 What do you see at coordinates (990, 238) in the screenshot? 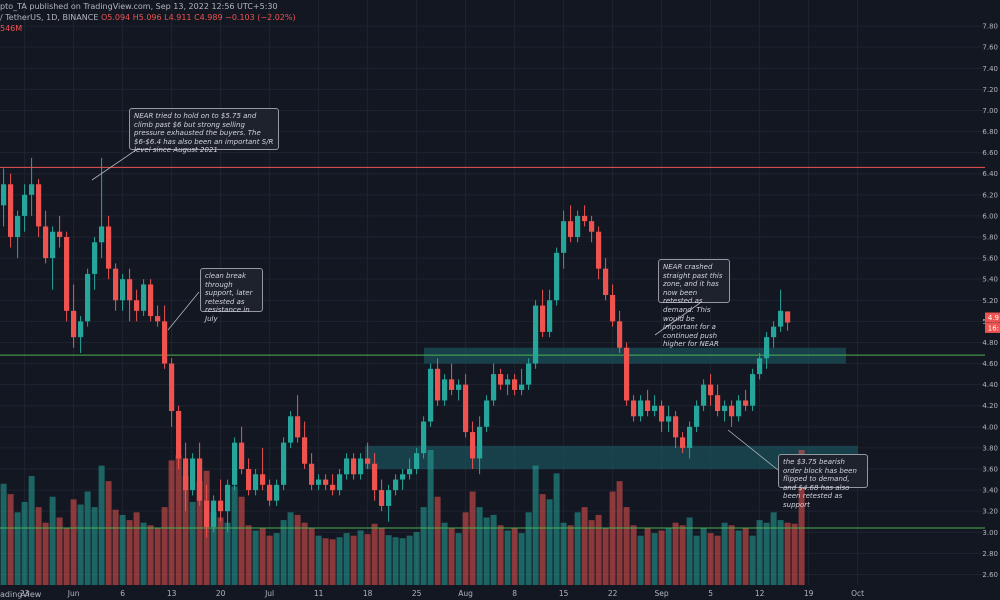
I see `y-tick-label: 5.80` at bounding box center [990, 238].